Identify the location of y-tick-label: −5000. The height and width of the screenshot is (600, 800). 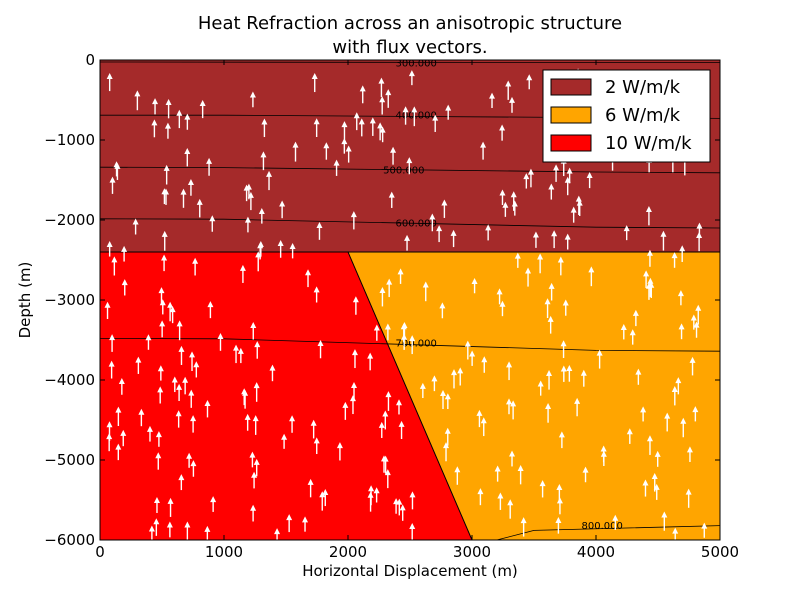
(69, 460).